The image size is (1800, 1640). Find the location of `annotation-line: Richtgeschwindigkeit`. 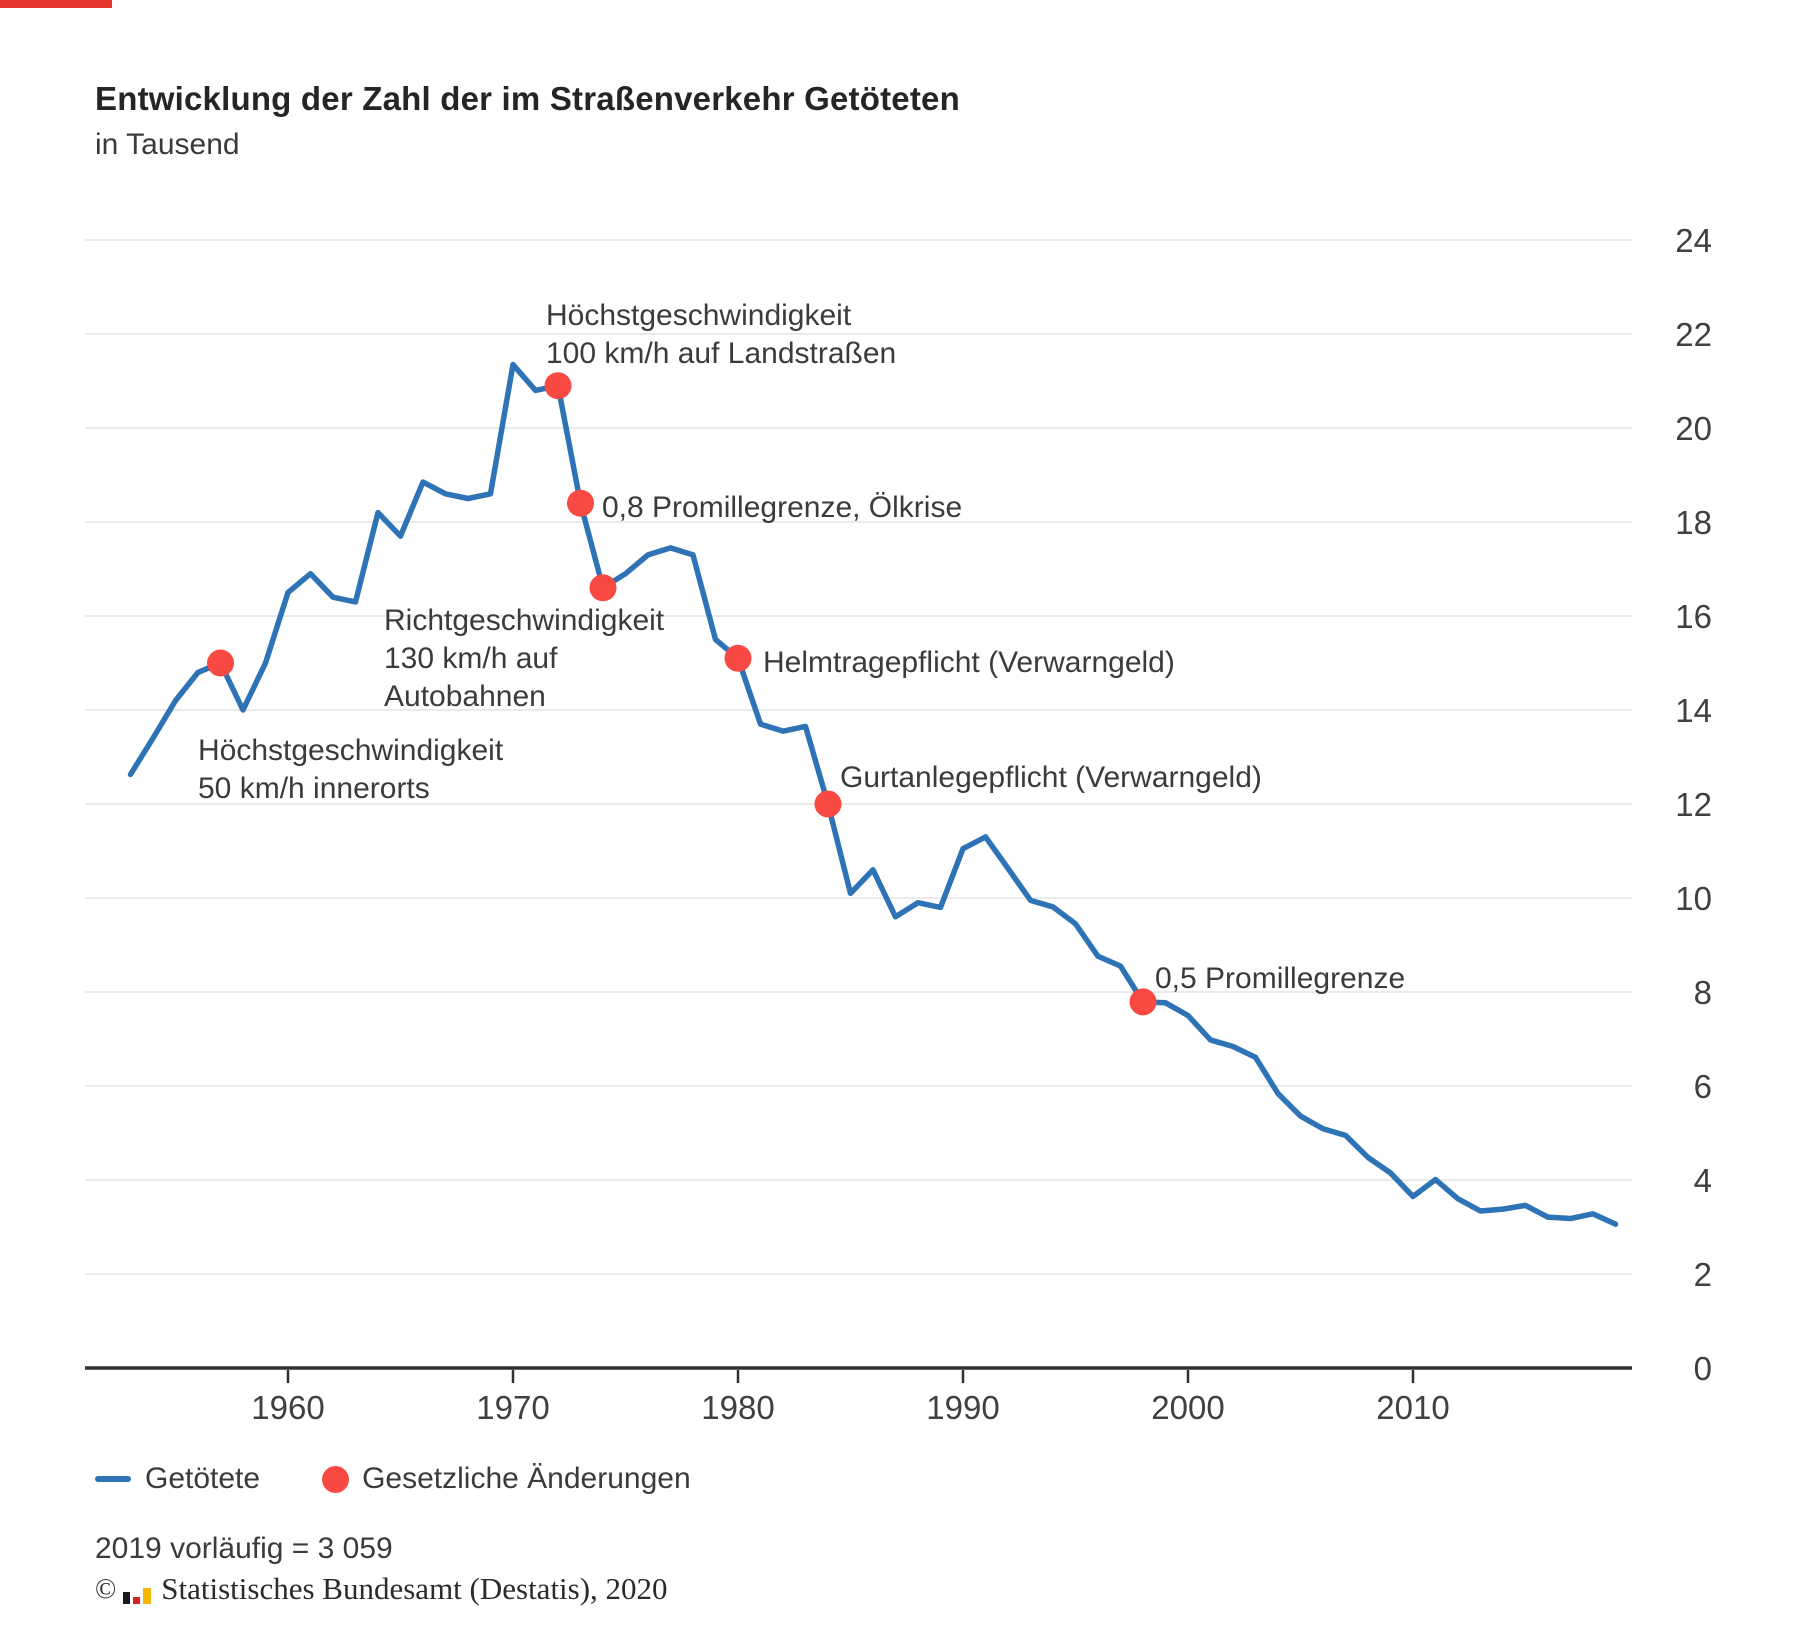

annotation-line: Richtgeschwindigkeit is located at coordinates (524, 620).